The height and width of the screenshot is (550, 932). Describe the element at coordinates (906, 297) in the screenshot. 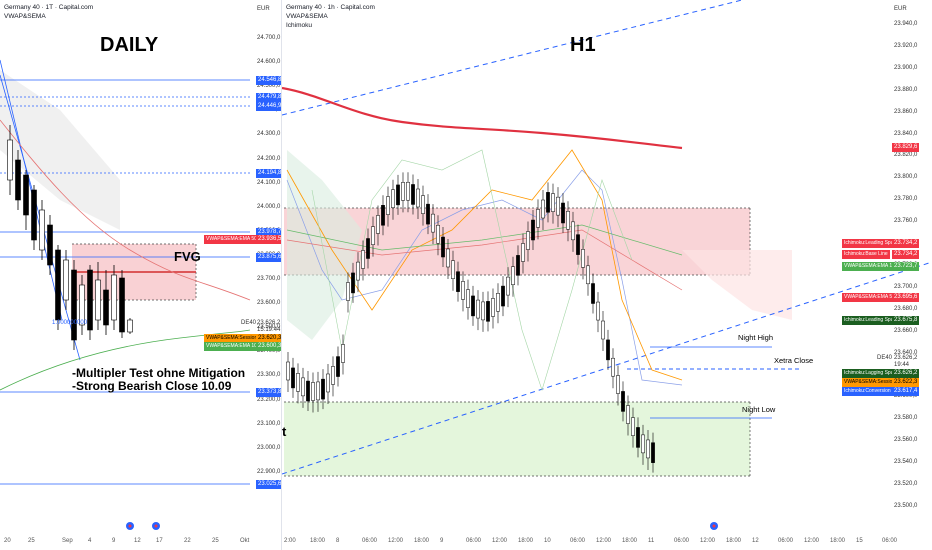

I see `h1-indicator-value-tag: 23.695,6` at that location.